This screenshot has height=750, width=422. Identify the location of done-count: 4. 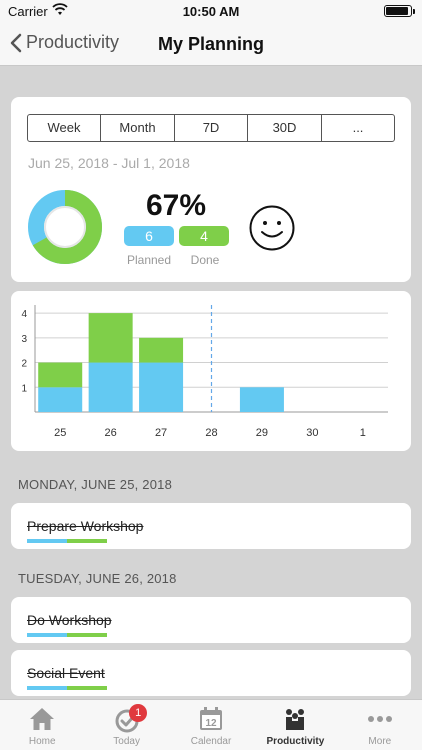
(204, 236).